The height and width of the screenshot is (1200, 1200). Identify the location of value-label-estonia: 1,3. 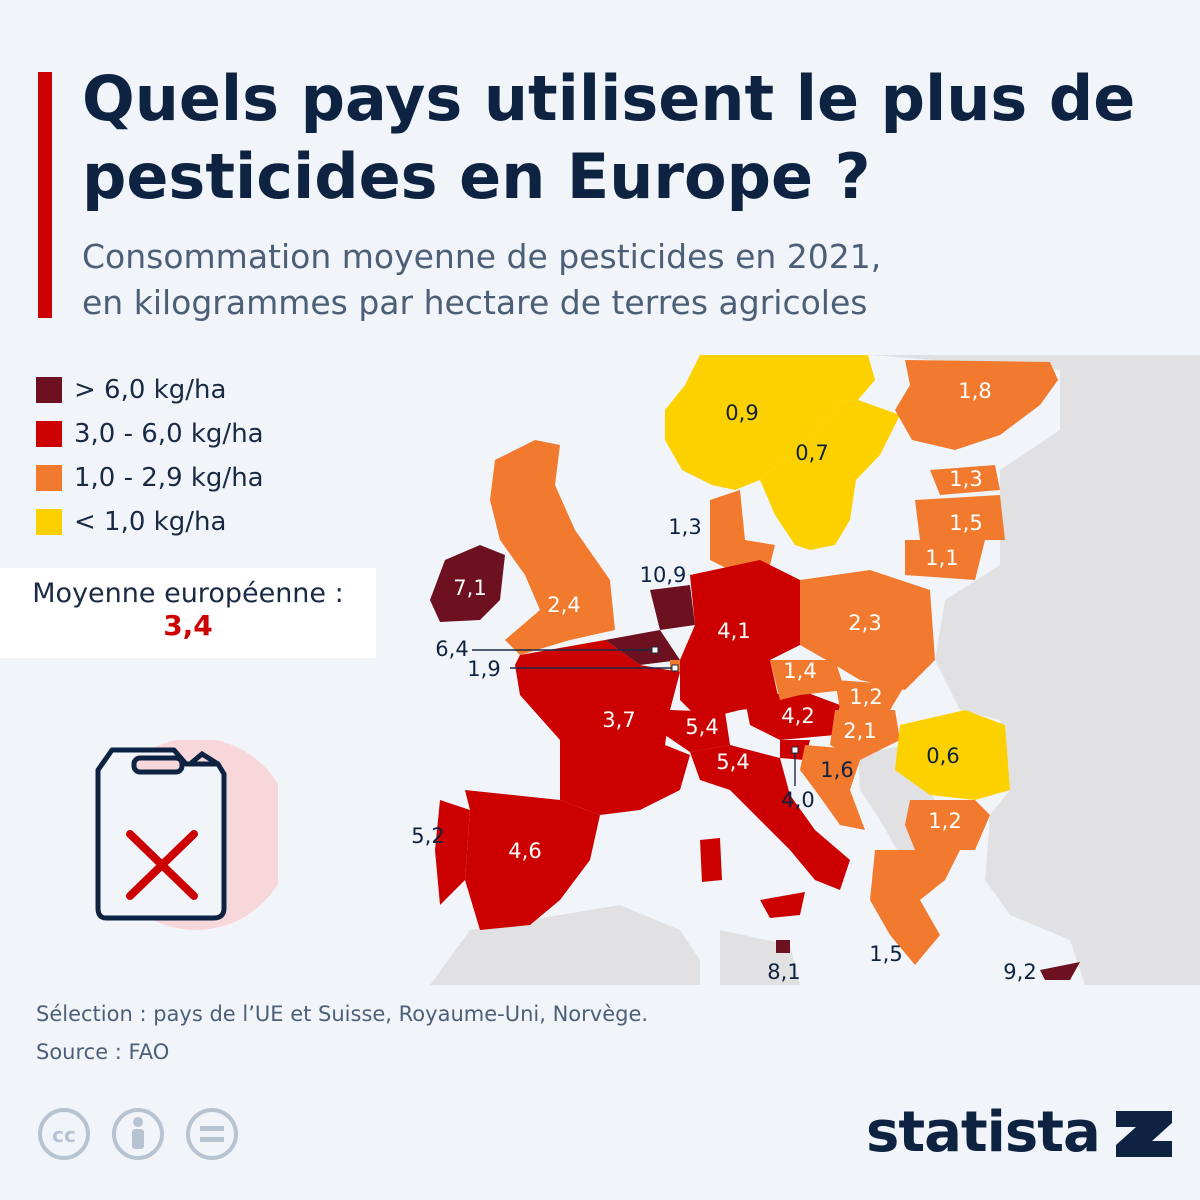
(965, 479).